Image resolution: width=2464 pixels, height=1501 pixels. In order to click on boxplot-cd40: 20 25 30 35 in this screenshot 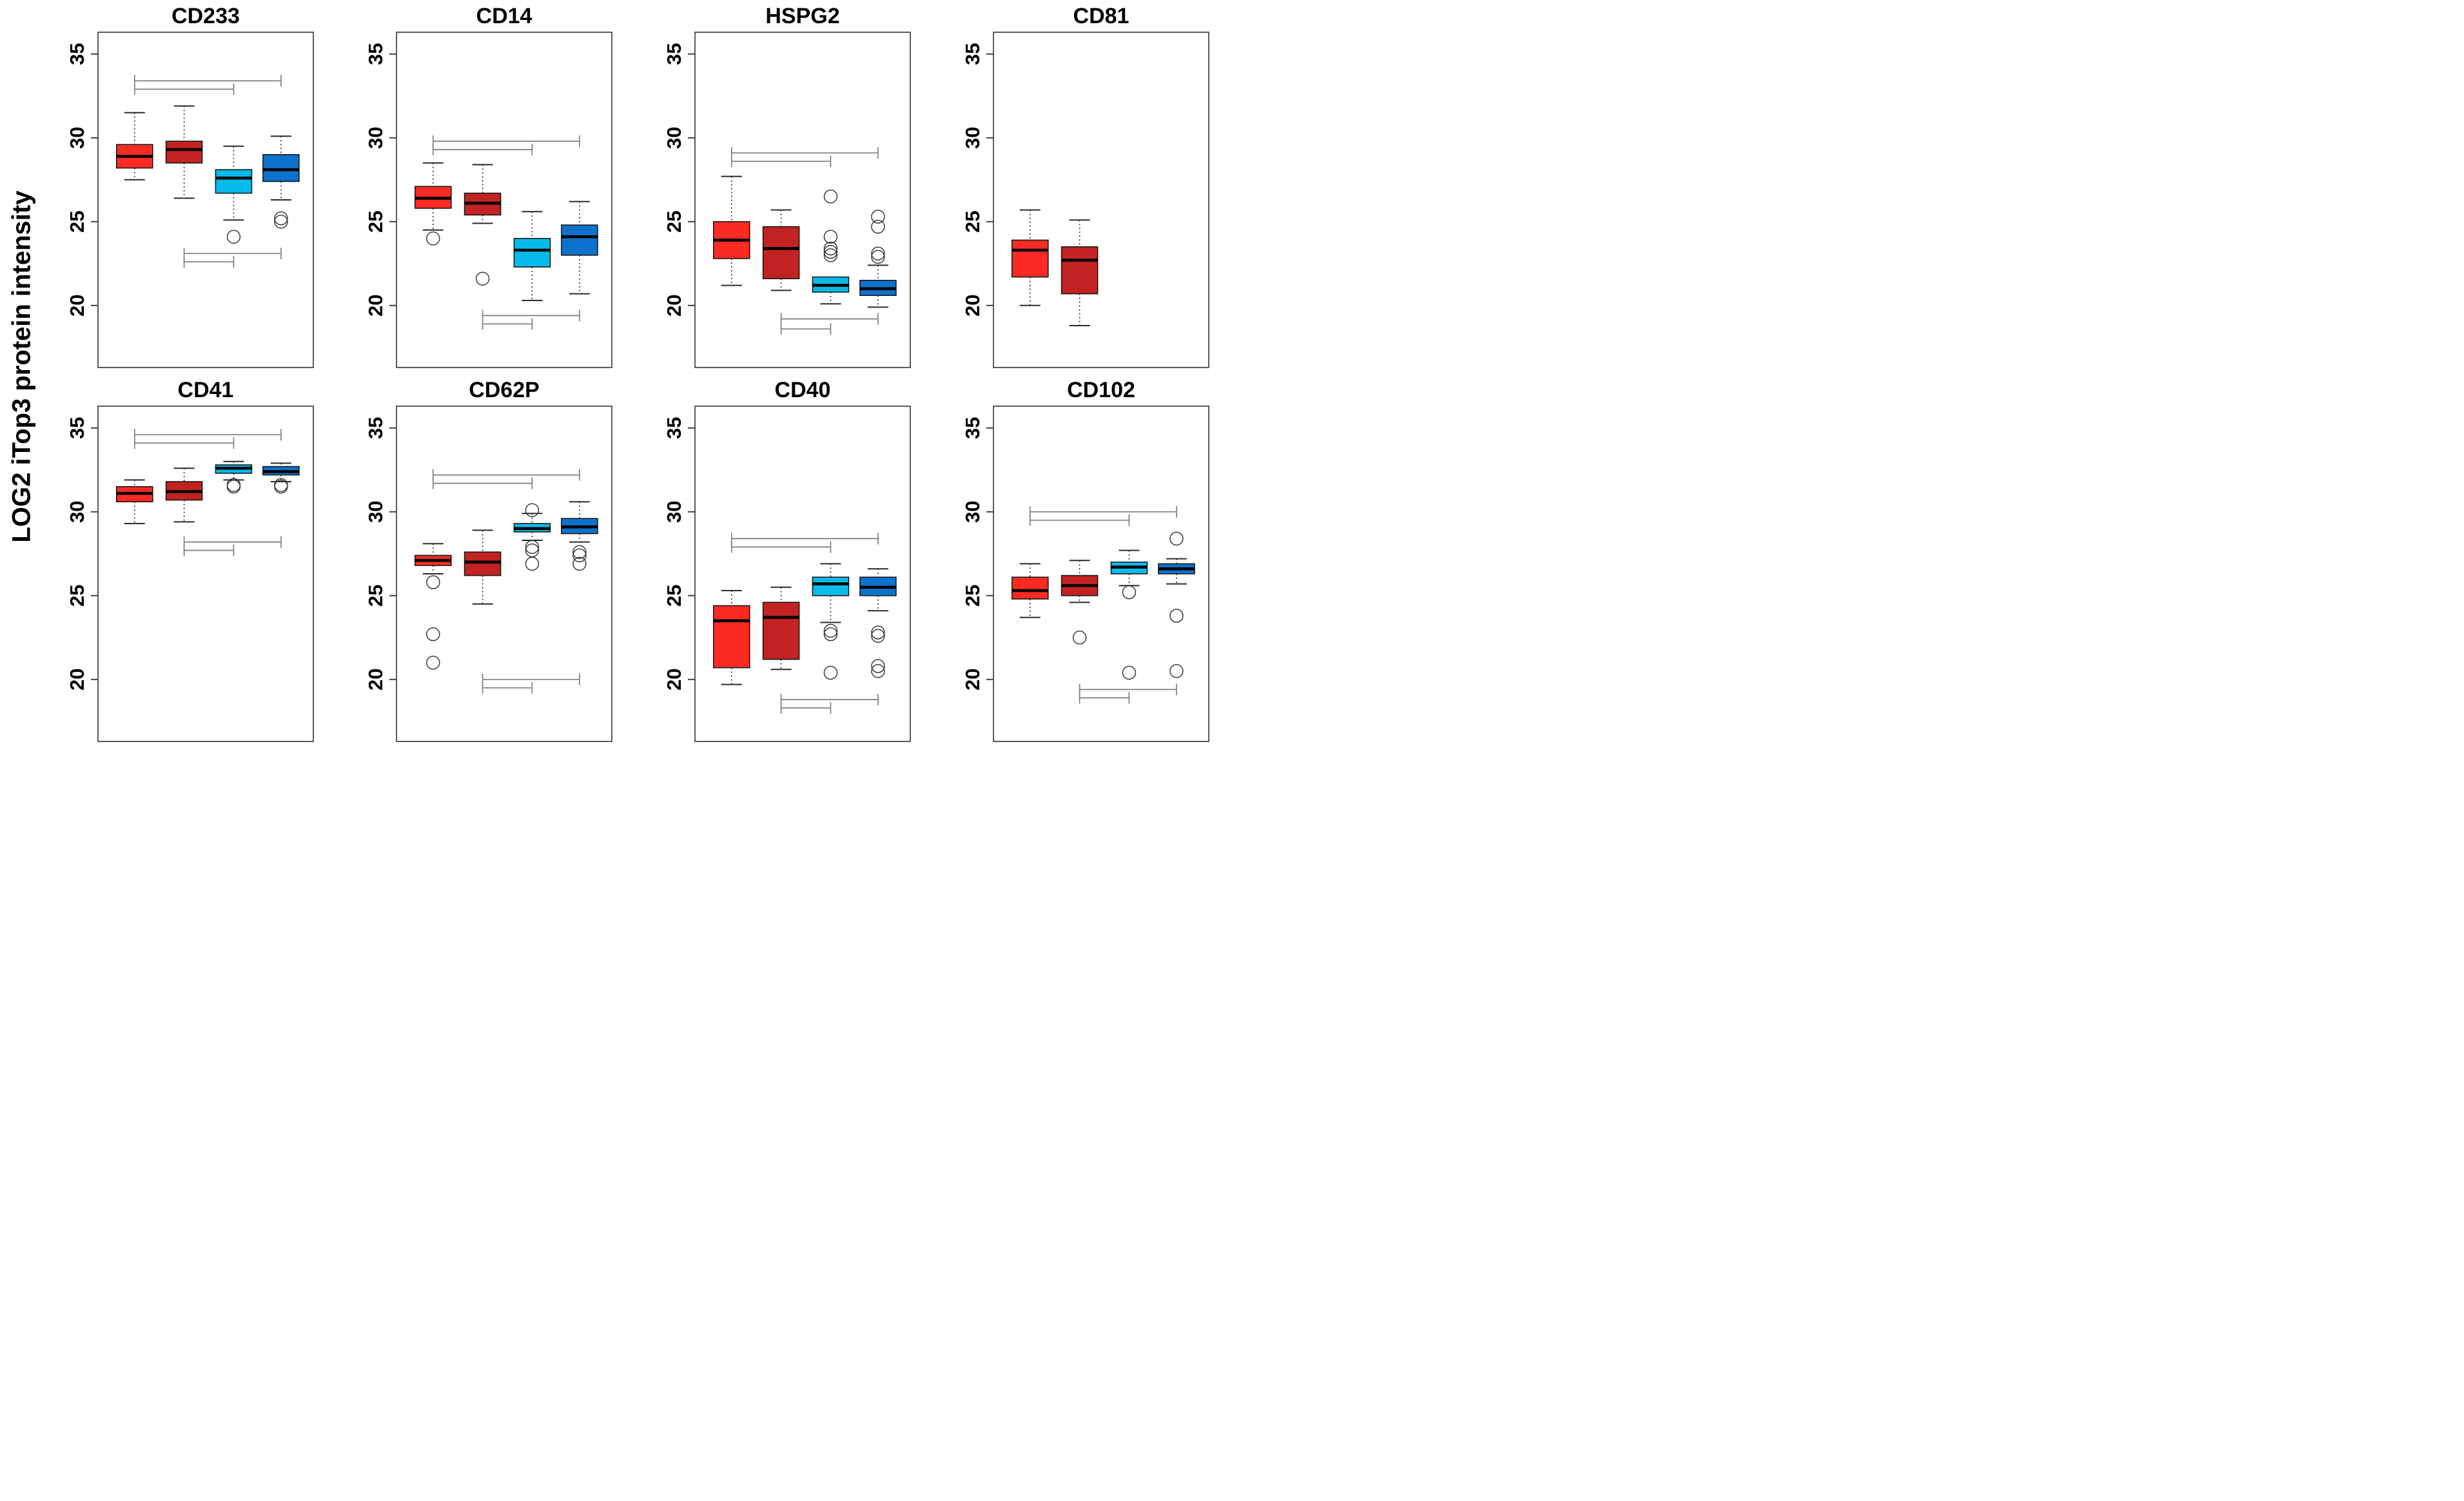, I will do `click(787, 574)`.